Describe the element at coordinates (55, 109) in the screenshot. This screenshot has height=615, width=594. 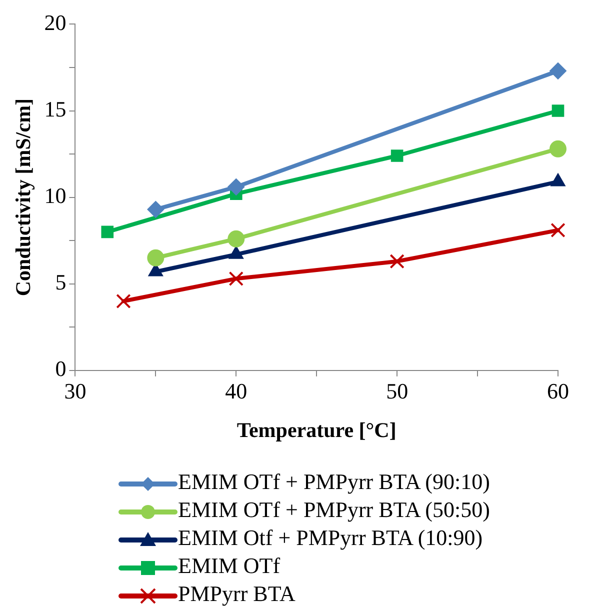
I see `y-tick-label: 15` at that location.